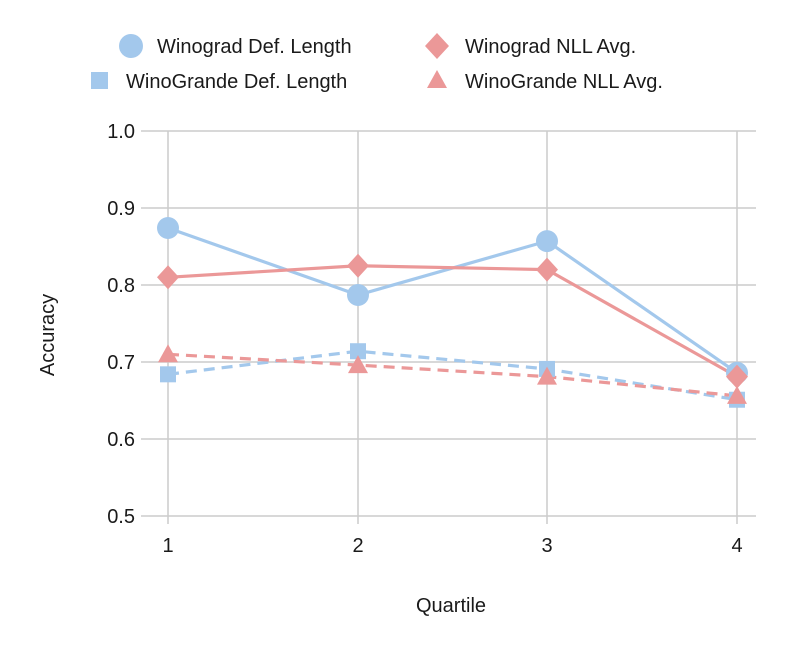  Describe the element at coordinates (48, 335) in the screenshot. I see `y-axis-title: Accuracy` at that location.